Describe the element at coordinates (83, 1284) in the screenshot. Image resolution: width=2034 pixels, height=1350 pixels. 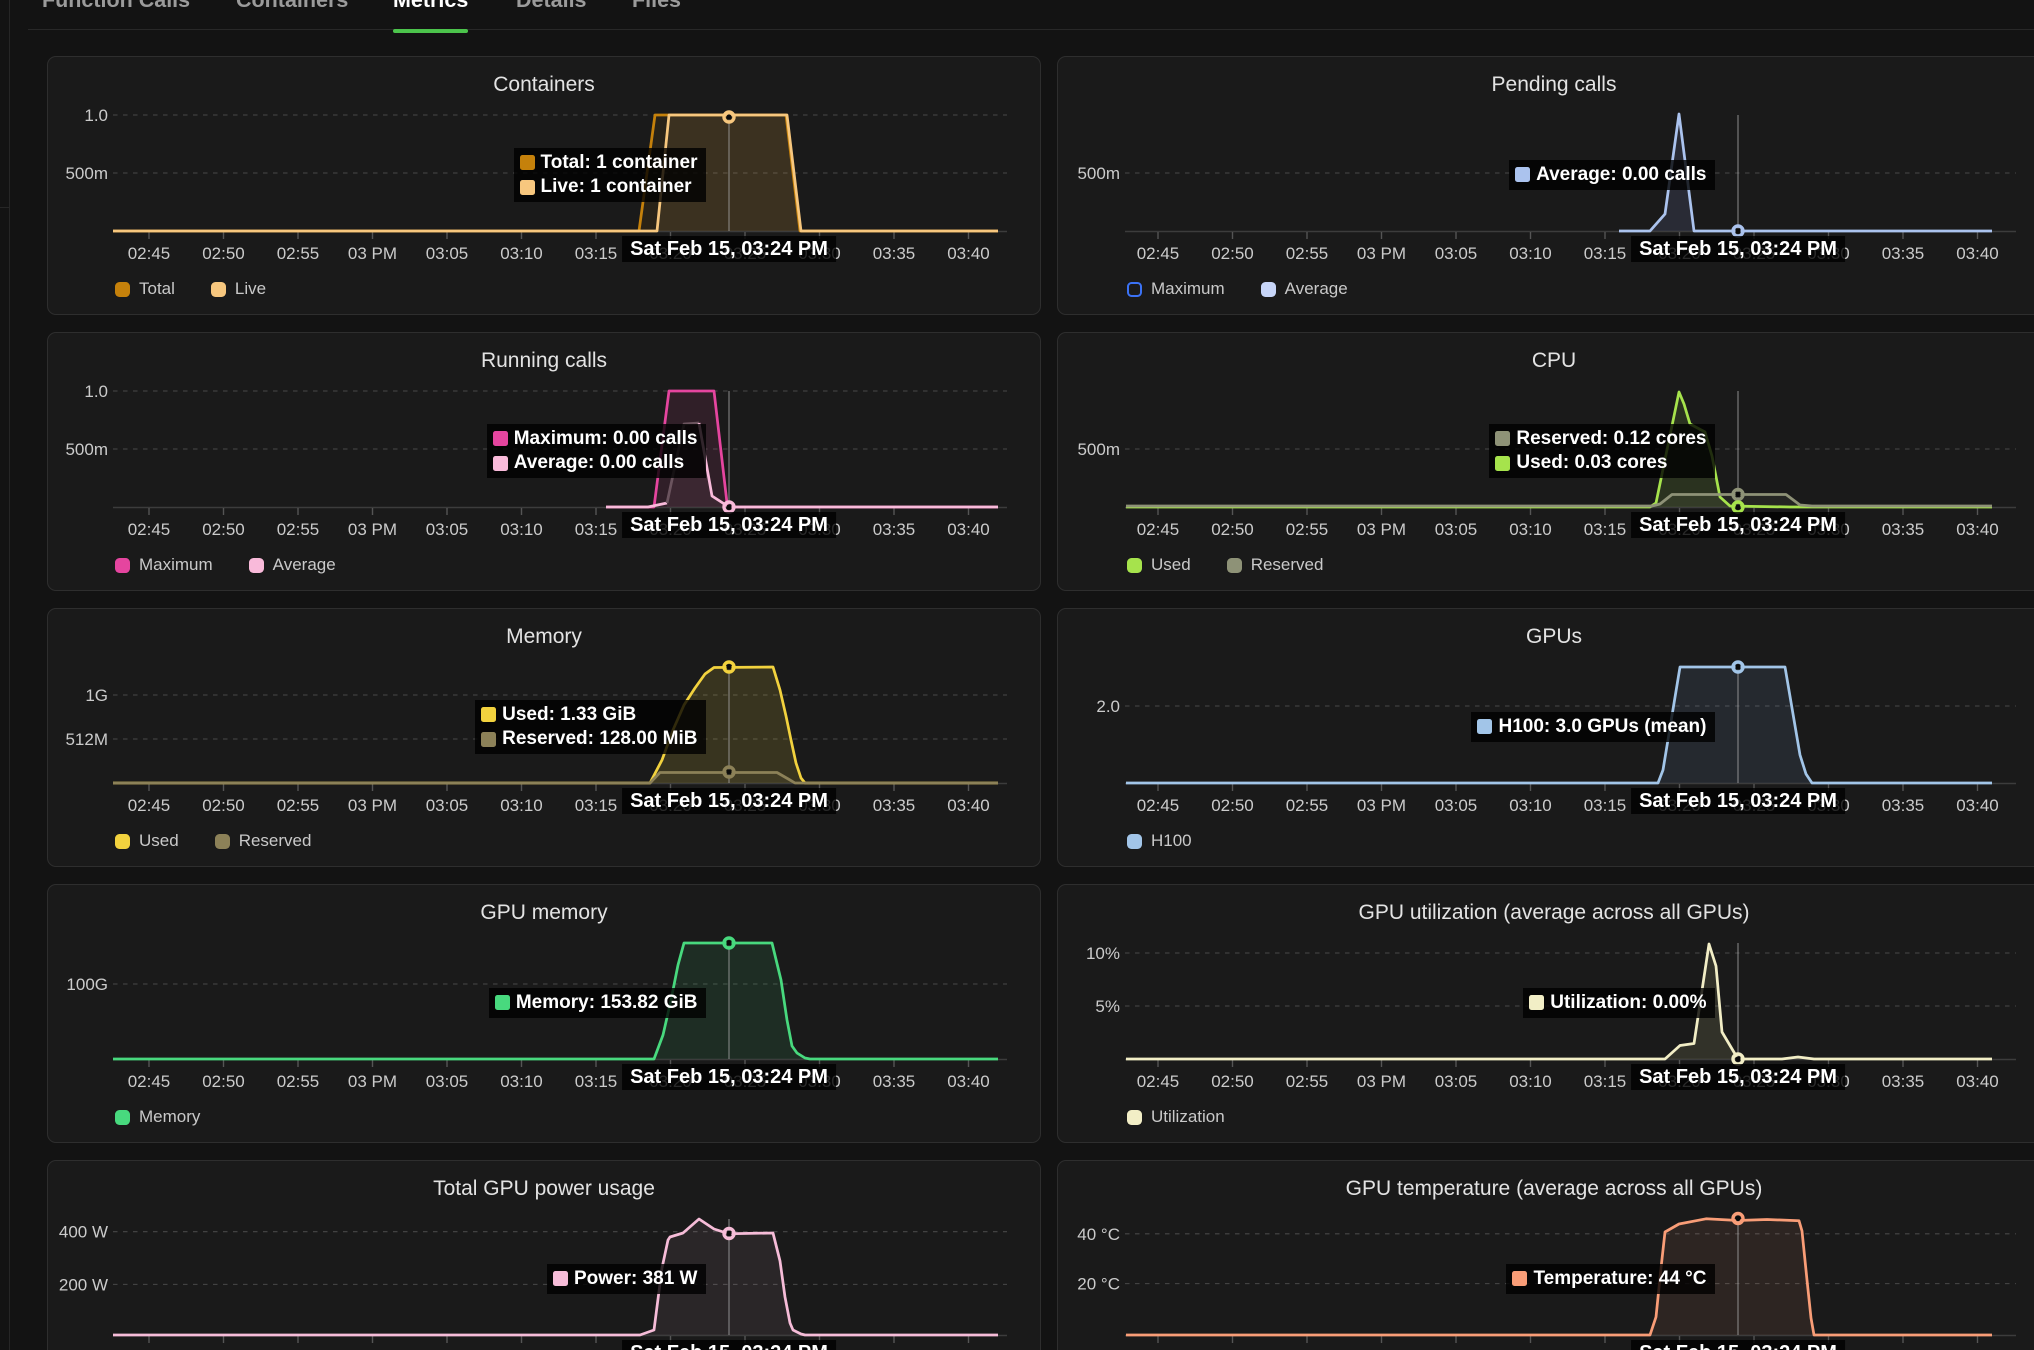
I see `svg-text: 200 W` at that location.